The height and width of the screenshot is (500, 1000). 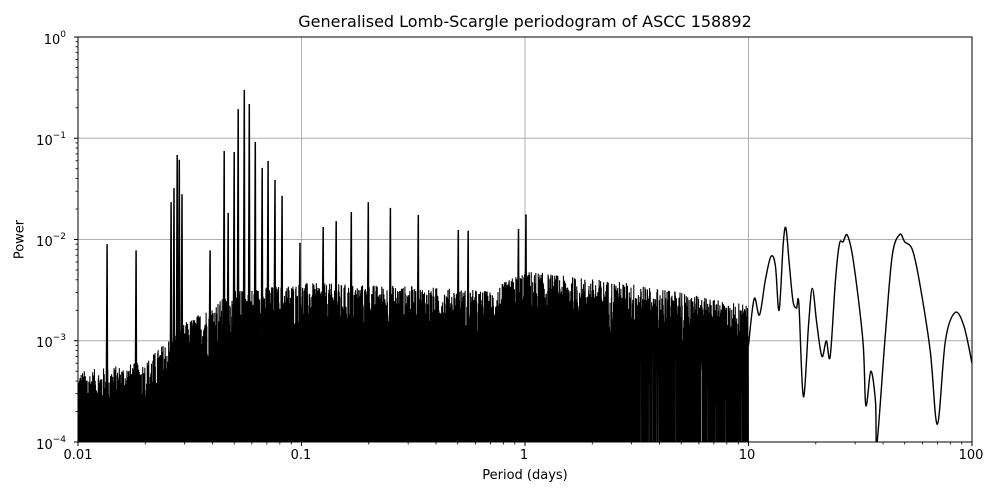 What do you see at coordinates (78, 455) in the screenshot?
I see `x-tick-label: 0.01` at bounding box center [78, 455].